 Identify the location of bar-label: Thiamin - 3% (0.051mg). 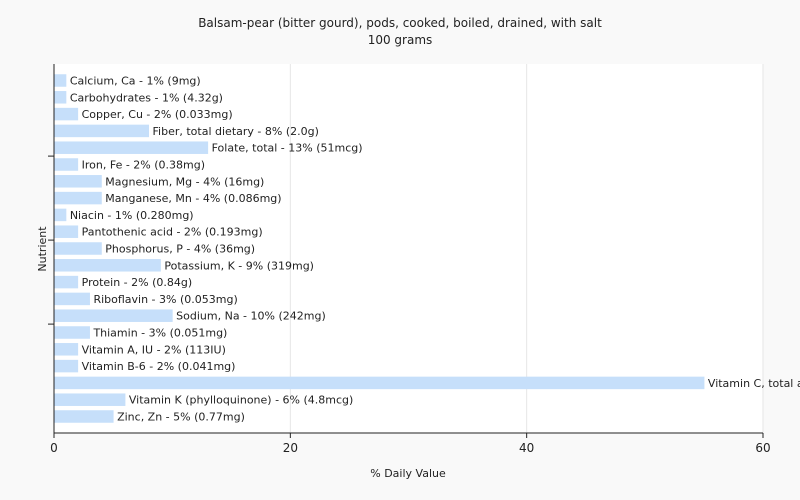
(159, 333).